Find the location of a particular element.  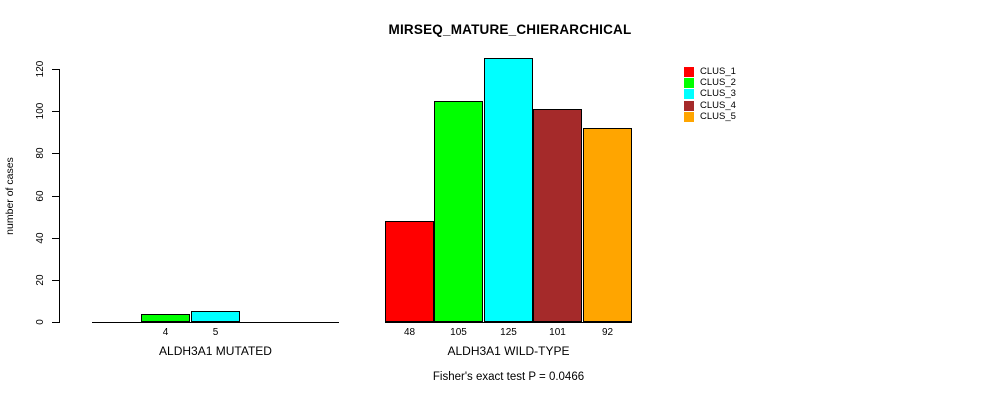

y-axis-line is located at coordinates (59, 196).